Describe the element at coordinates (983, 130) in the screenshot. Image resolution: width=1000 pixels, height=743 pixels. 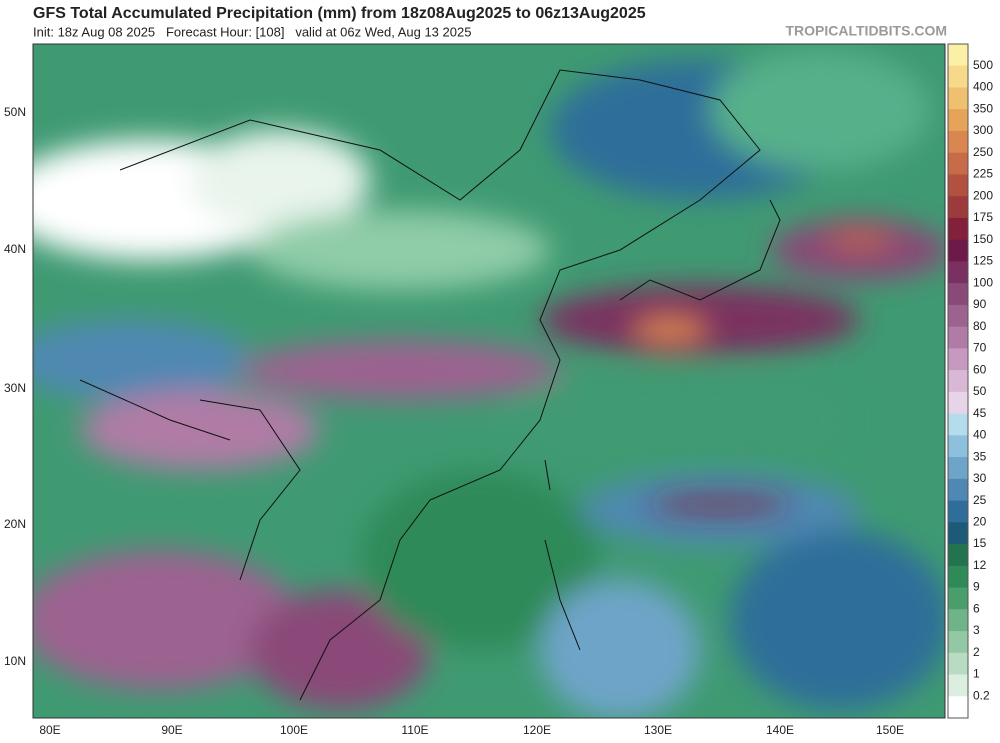
I see `colorbar-label: 300` at that location.